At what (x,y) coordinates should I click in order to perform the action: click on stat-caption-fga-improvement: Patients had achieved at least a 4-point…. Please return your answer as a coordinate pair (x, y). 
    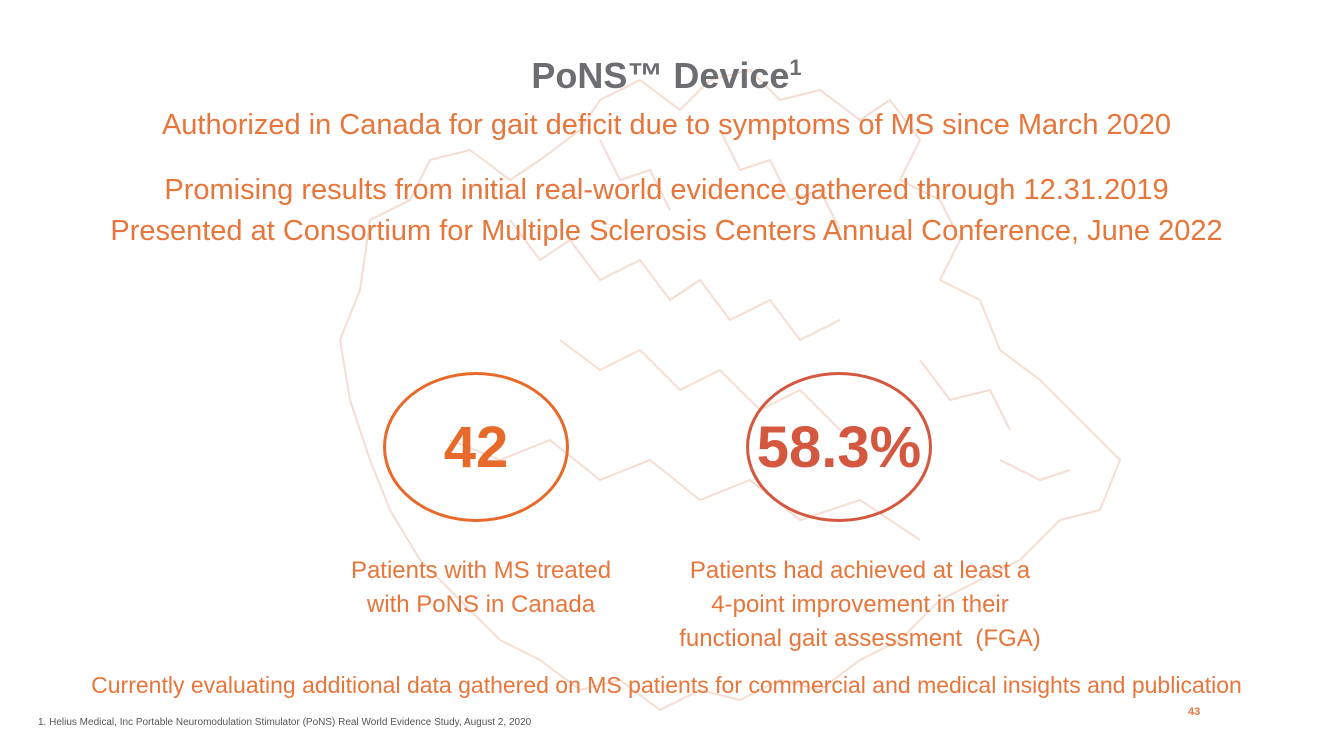
    Looking at the image, I should click on (860, 605).